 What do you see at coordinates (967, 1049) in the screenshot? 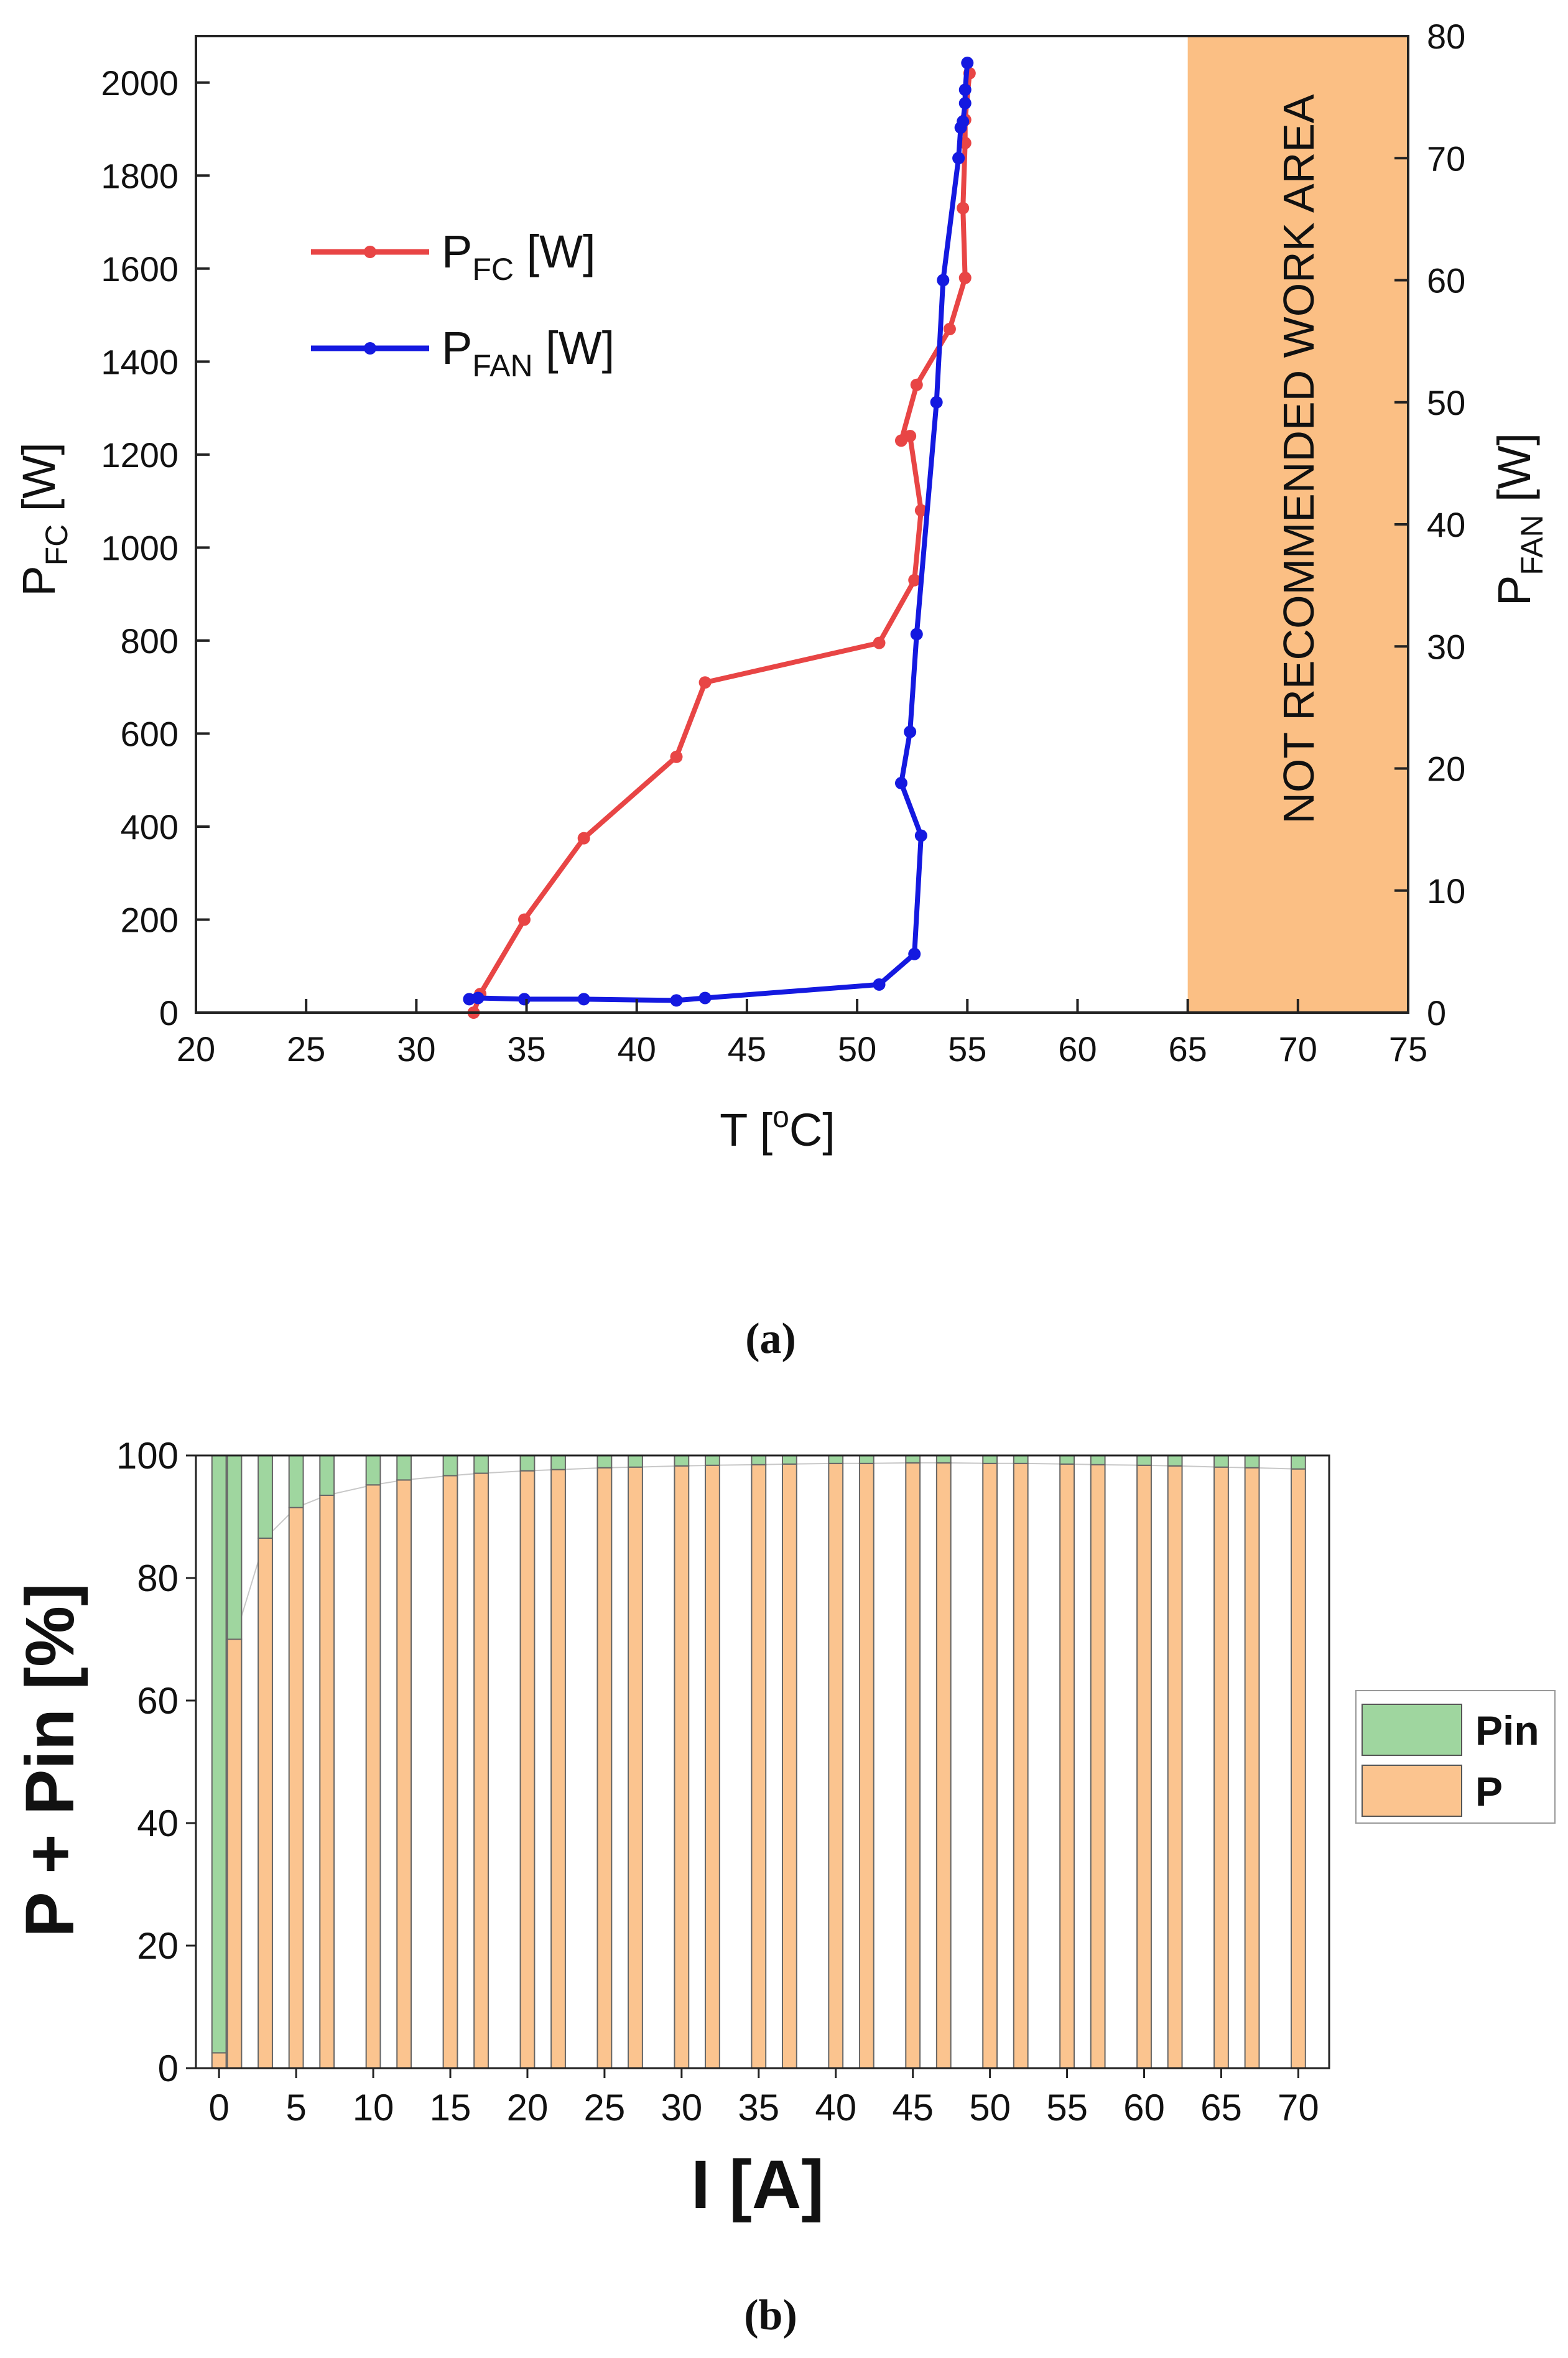
I see `x-tick-label: 55` at bounding box center [967, 1049].